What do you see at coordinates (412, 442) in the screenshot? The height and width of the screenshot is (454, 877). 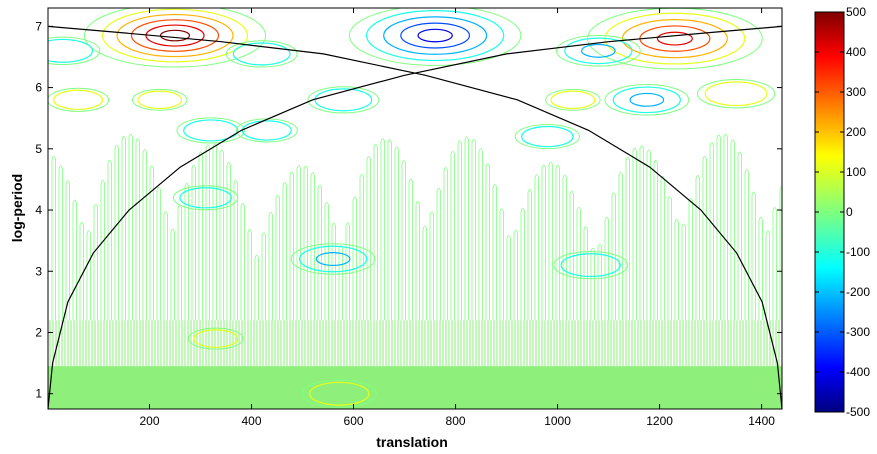 I see `x-axis-label: translation` at bounding box center [412, 442].